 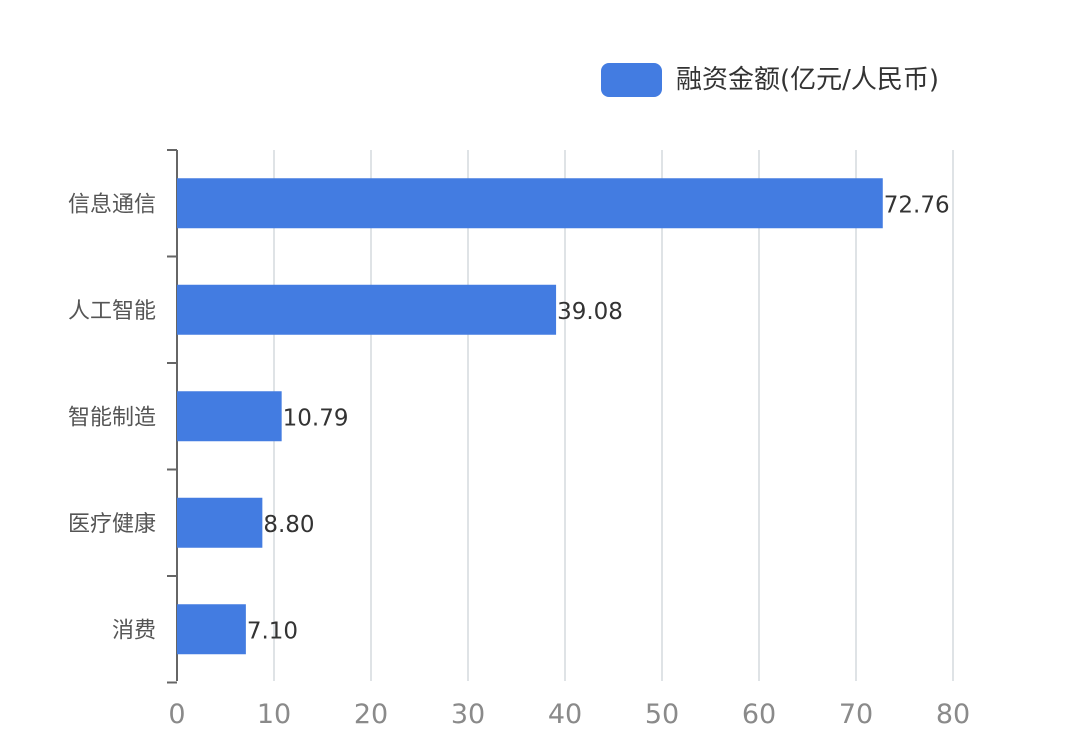 I want to click on x-tick-label: 70, so click(x=856, y=714).